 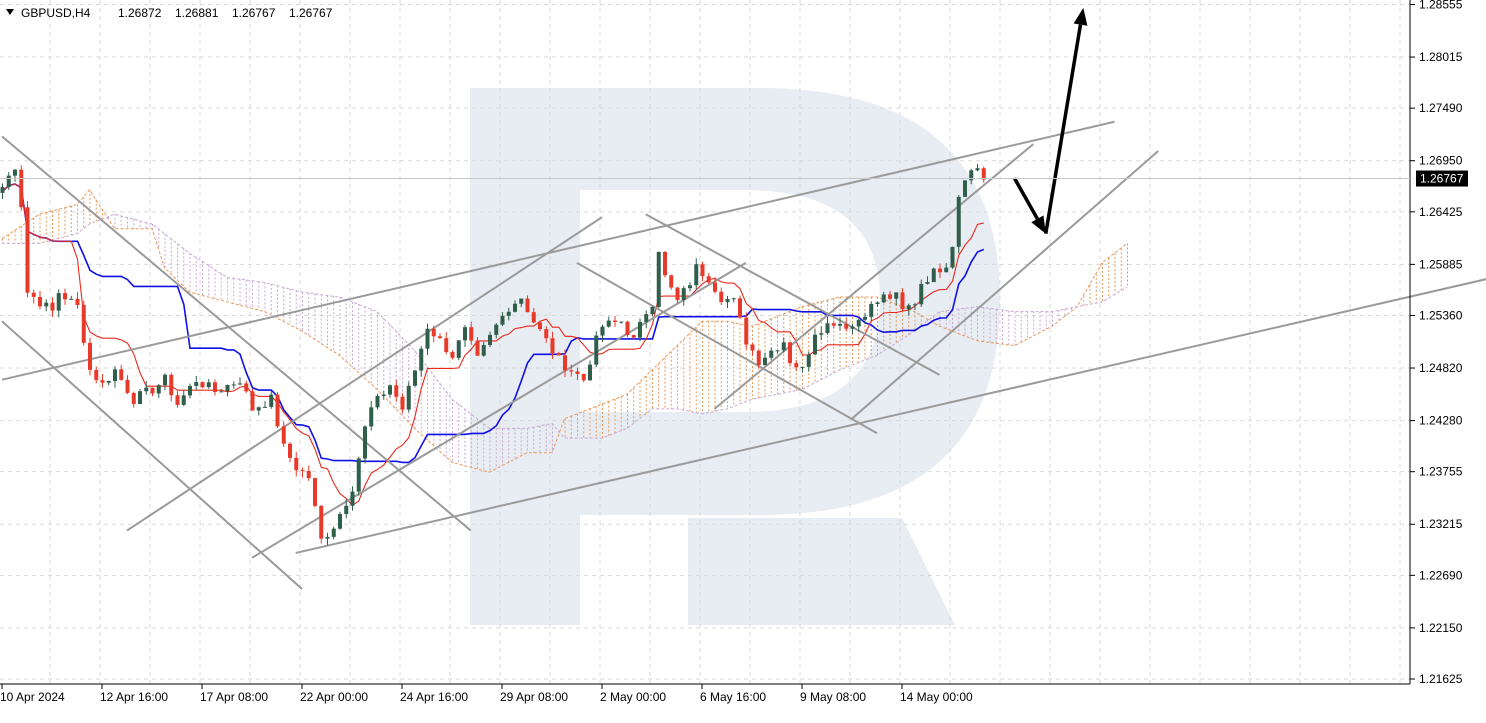 I want to click on time-tick-label: 17 Apr 08:00, so click(x=234, y=697).